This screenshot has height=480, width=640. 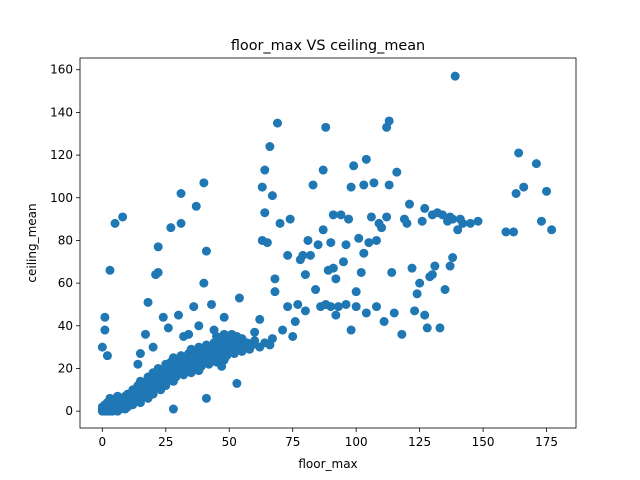 What do you see at coordinates (69, 411) in the screenshot?
I see `y-tick-label: 0` at bounding box center [69, 411].